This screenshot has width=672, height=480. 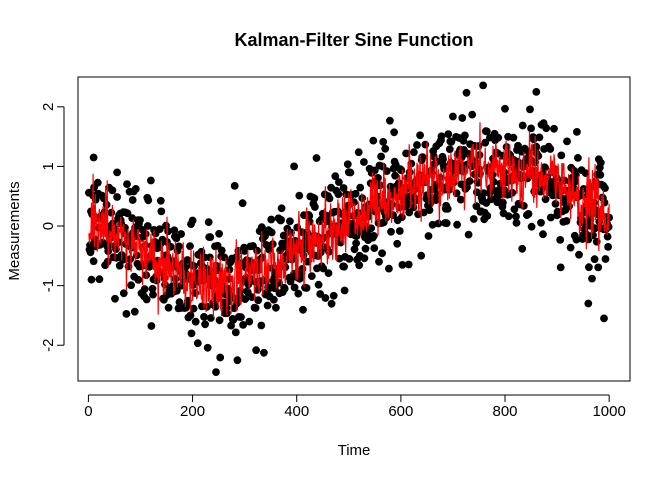 What do you see at coordinates (48, 226) in the screenshot?
I see `y-tick-label: 0` at bounding box center [48, 226].